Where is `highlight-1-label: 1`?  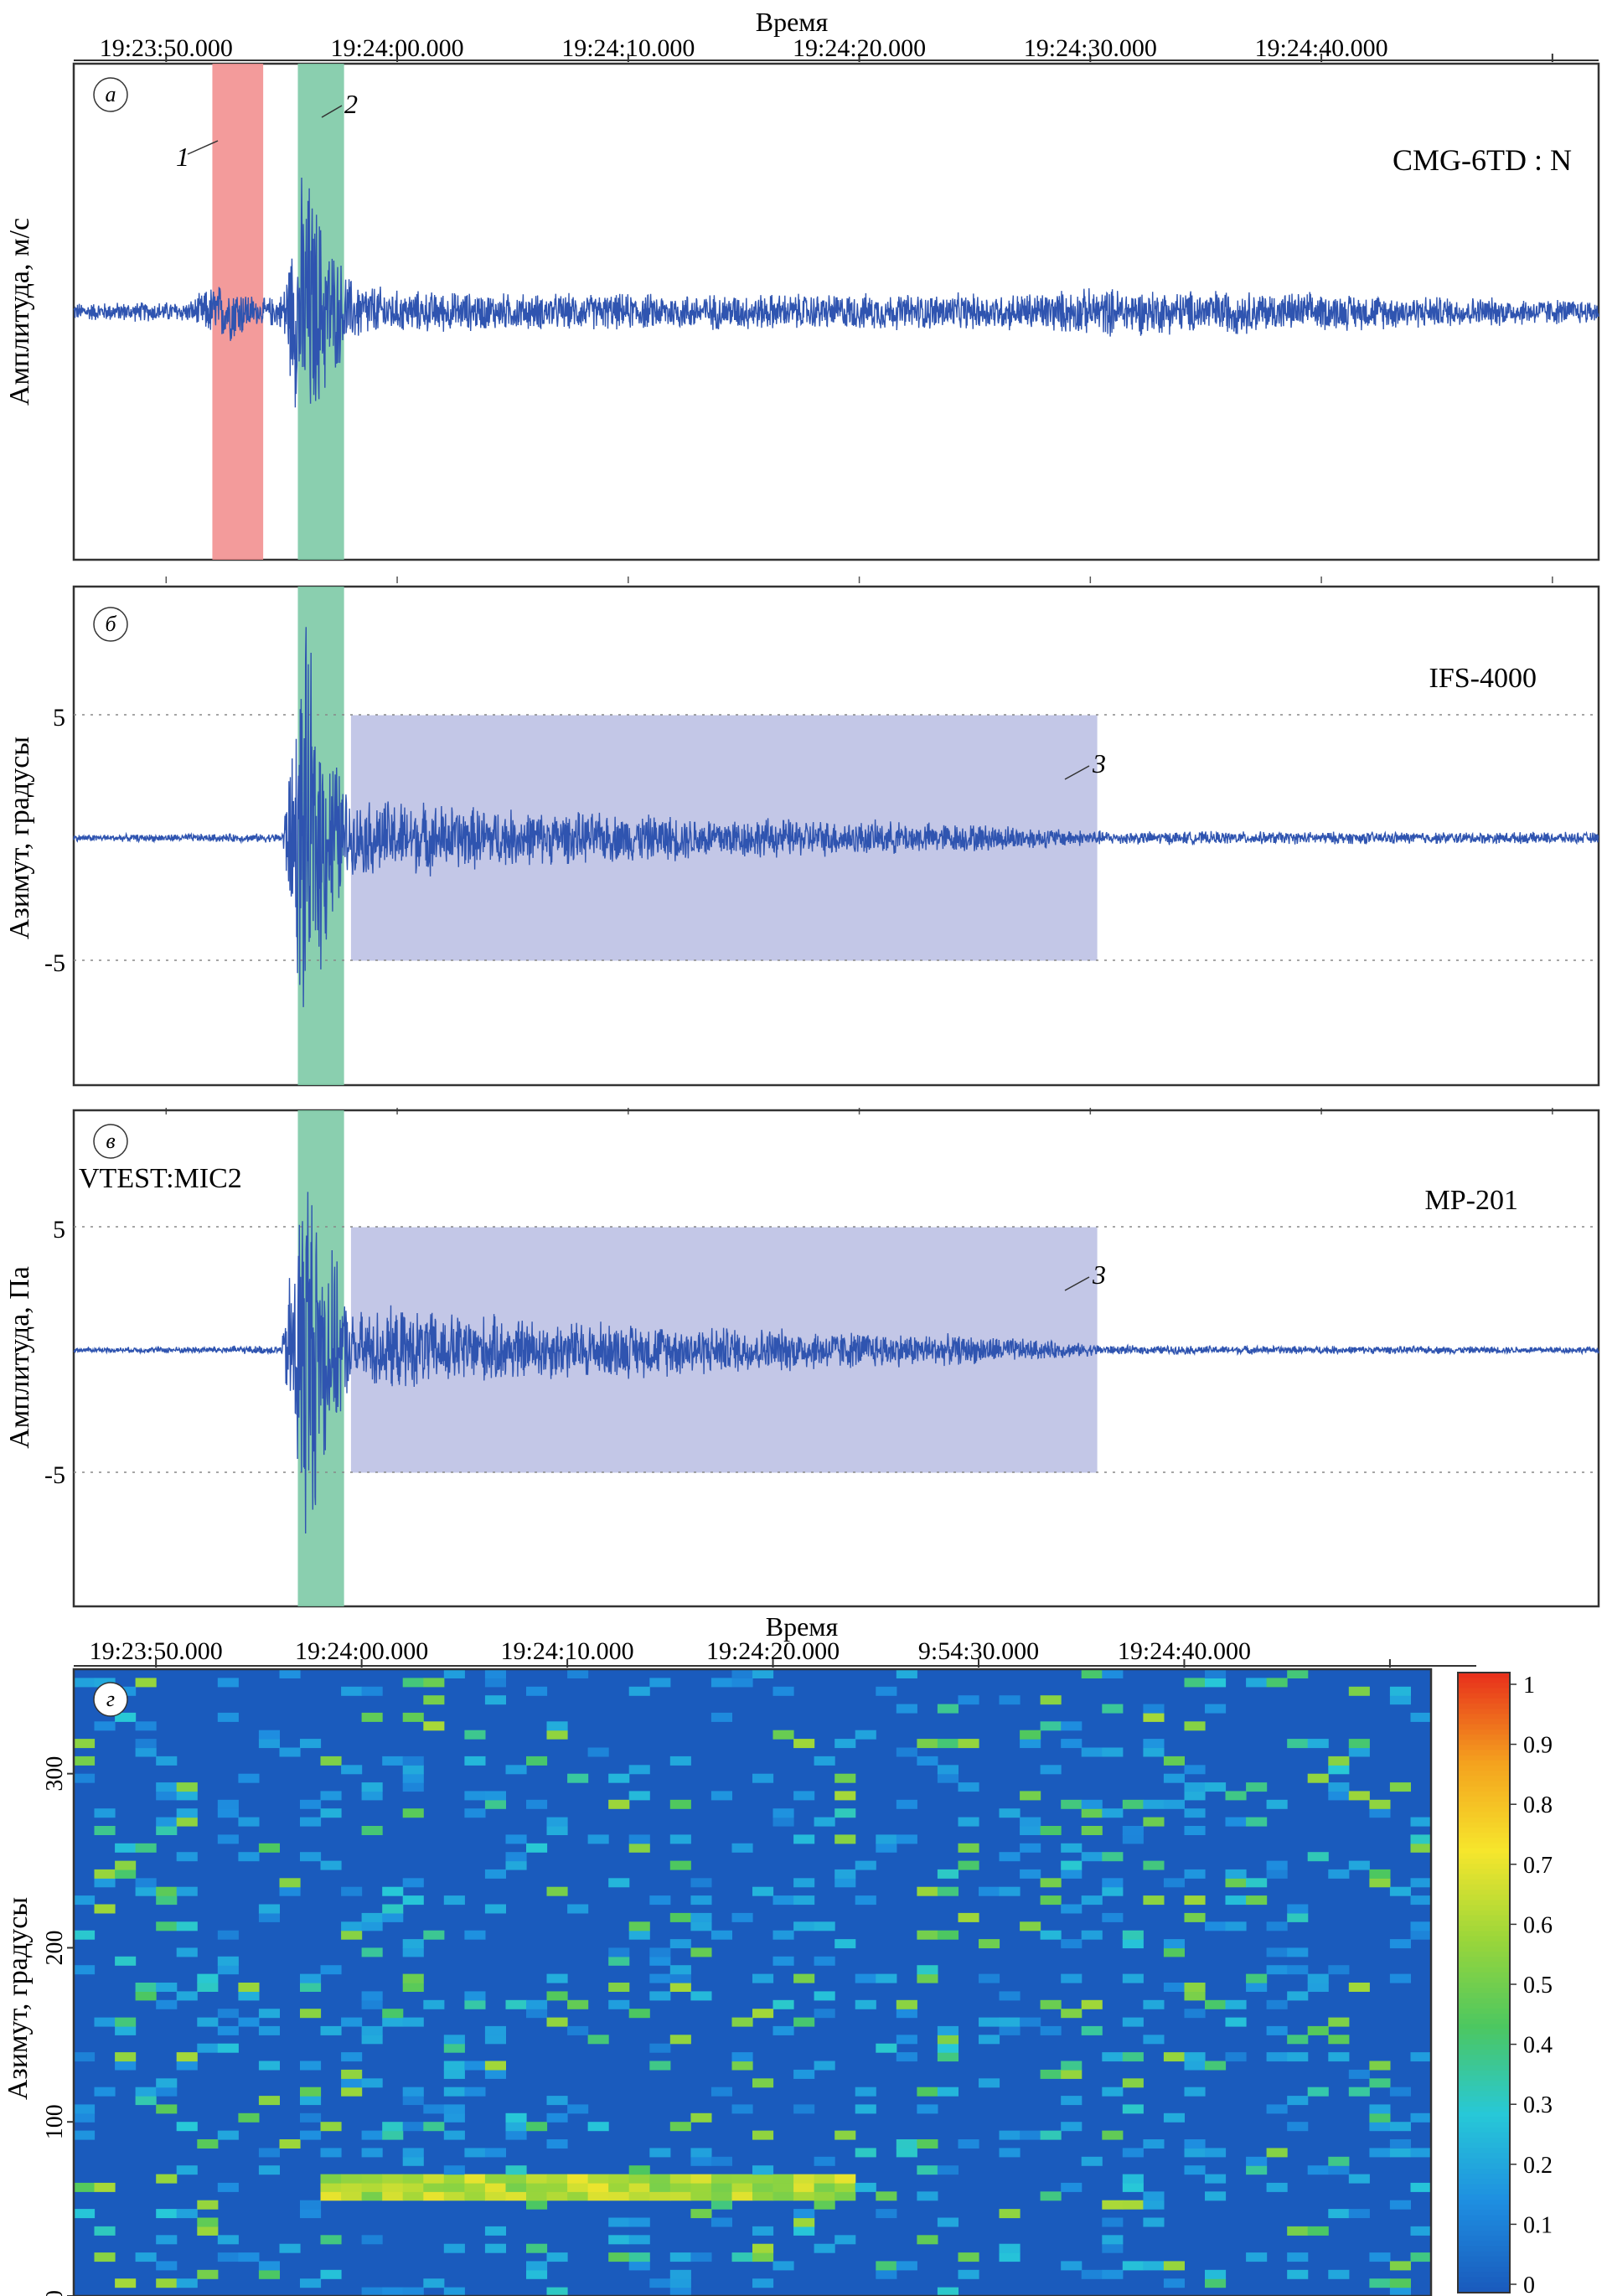
highlight-1-label: 1 is located at coordinates (182, 157).